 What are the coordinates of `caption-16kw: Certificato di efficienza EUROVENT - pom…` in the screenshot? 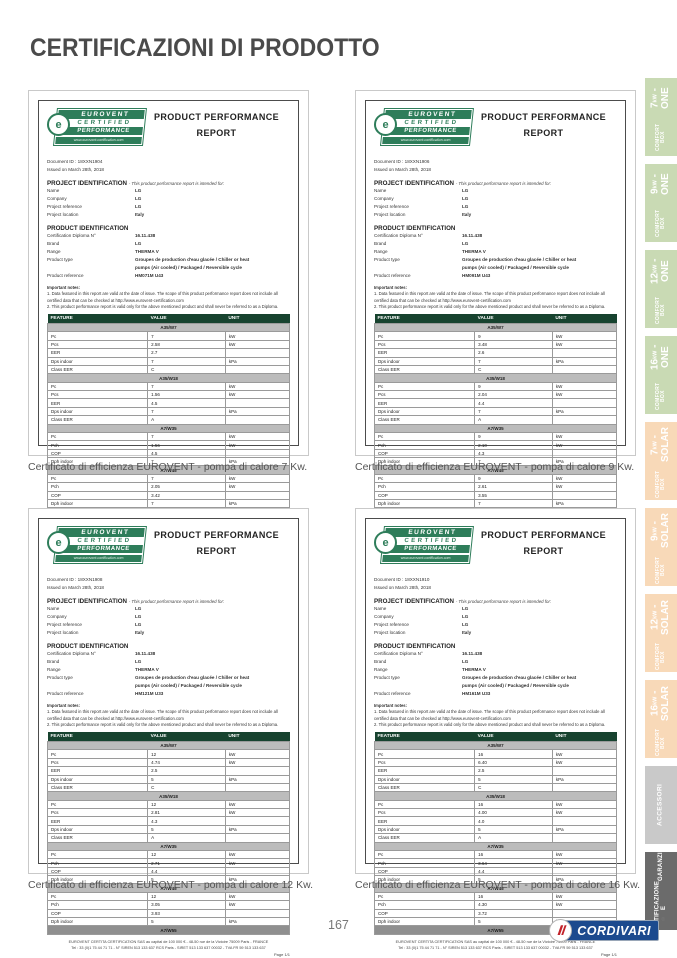 It's located at (497, 885).